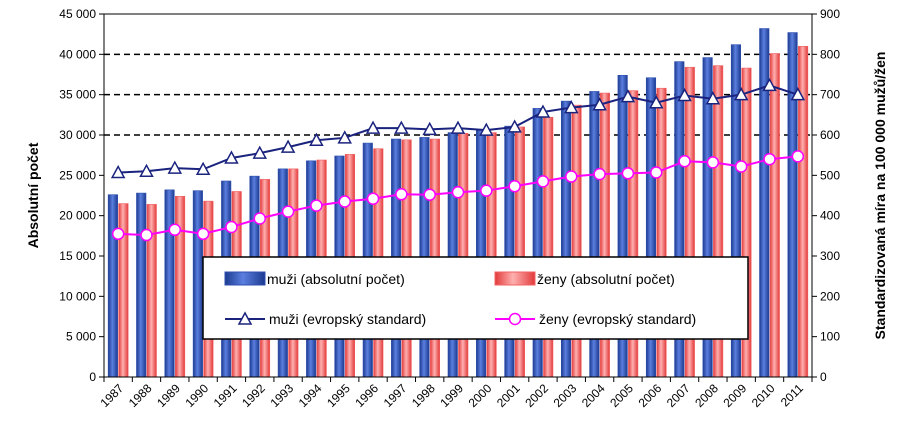 The height and width of the screenshot is (440, 916). I want to click on x-tick-label-1991: 1991, so click(225, 395).